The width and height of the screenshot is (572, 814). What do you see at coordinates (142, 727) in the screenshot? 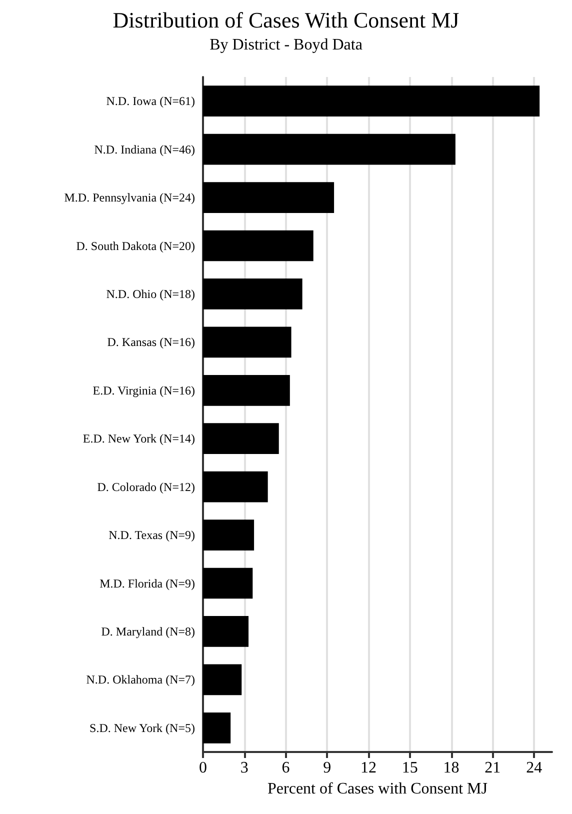
I see `y-tick-label: S.D. New York (N=5)` at bounding box center [142, 727].